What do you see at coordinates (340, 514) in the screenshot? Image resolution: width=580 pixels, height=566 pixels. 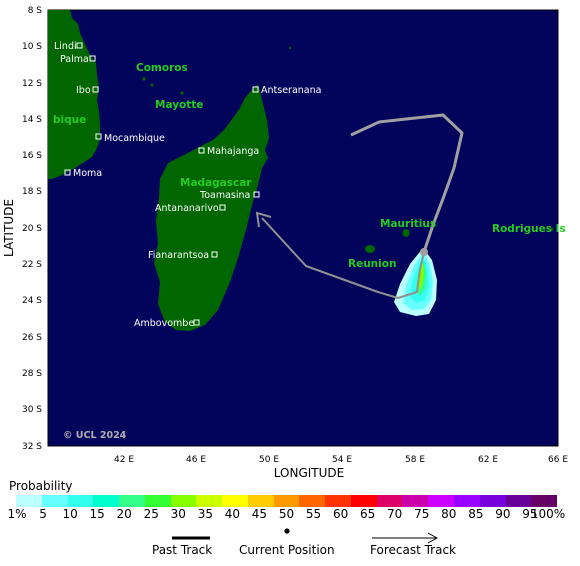 I see `probability-scale-label: 60` at bounding box center [340, 514].